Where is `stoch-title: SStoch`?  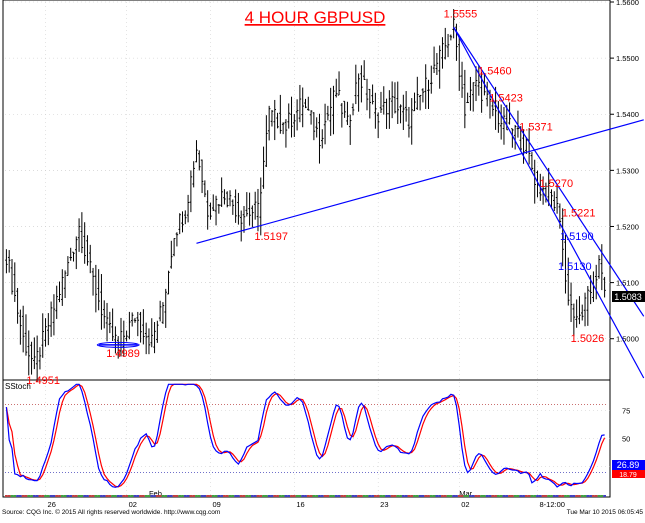 stoch-title: SStoch is located at coordinates (18, 386).